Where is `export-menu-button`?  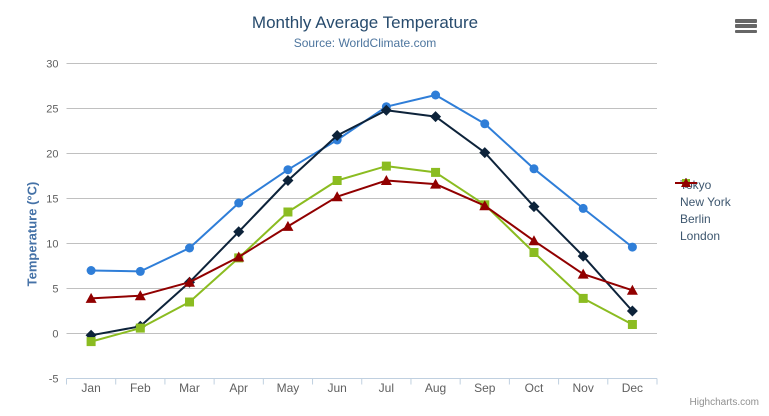
export-menu-button is located at coordinates (746, 26).